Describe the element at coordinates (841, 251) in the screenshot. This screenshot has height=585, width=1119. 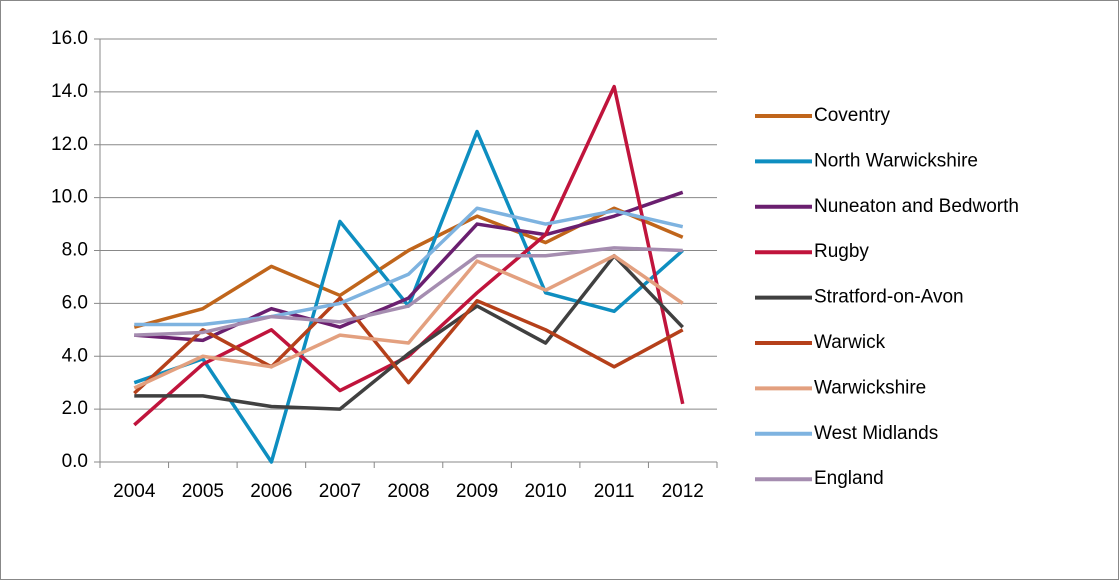
I see `legend-label: Rugby` at that location.